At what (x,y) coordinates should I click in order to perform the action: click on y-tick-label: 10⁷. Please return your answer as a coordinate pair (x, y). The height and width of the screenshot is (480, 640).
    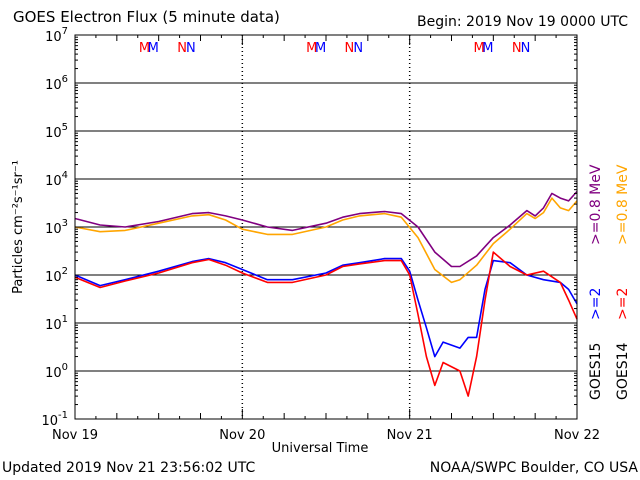
    Looking at the image, I should click on (56, 35).